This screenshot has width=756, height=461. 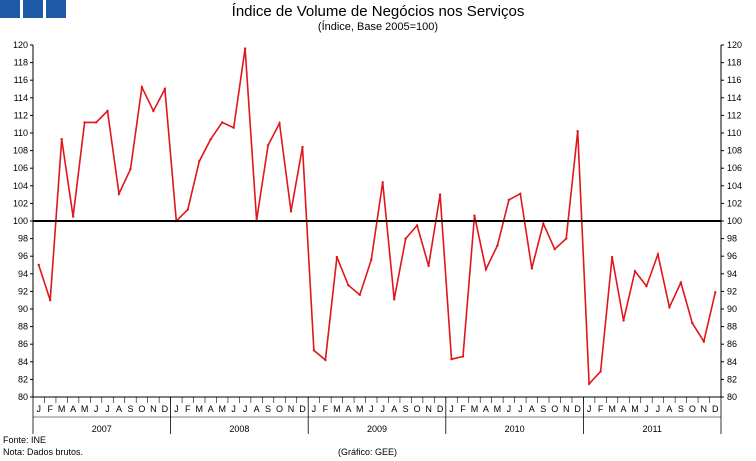 What do you see at coordinates (734, 168) in the screenshot?
I see `y-tick-label-right: 106` at bounding box center [734, 168].